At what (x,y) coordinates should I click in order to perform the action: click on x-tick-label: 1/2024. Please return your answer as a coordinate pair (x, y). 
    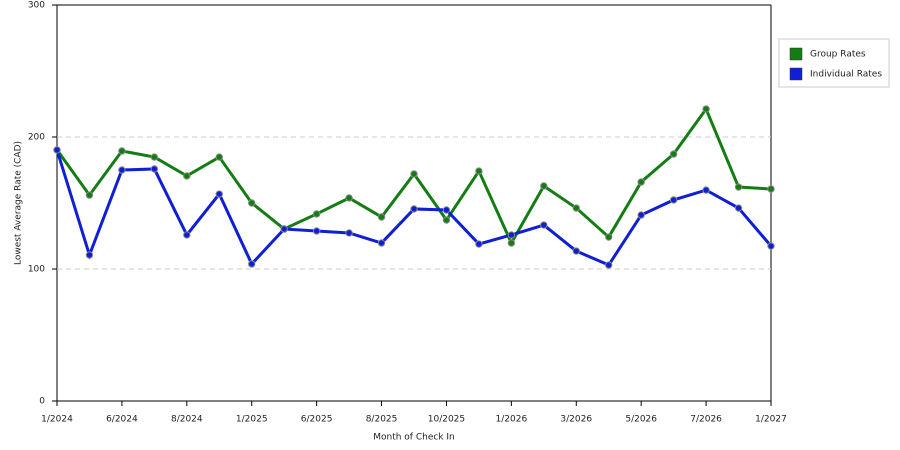
    Looking at the image, I should click on (57, 420).